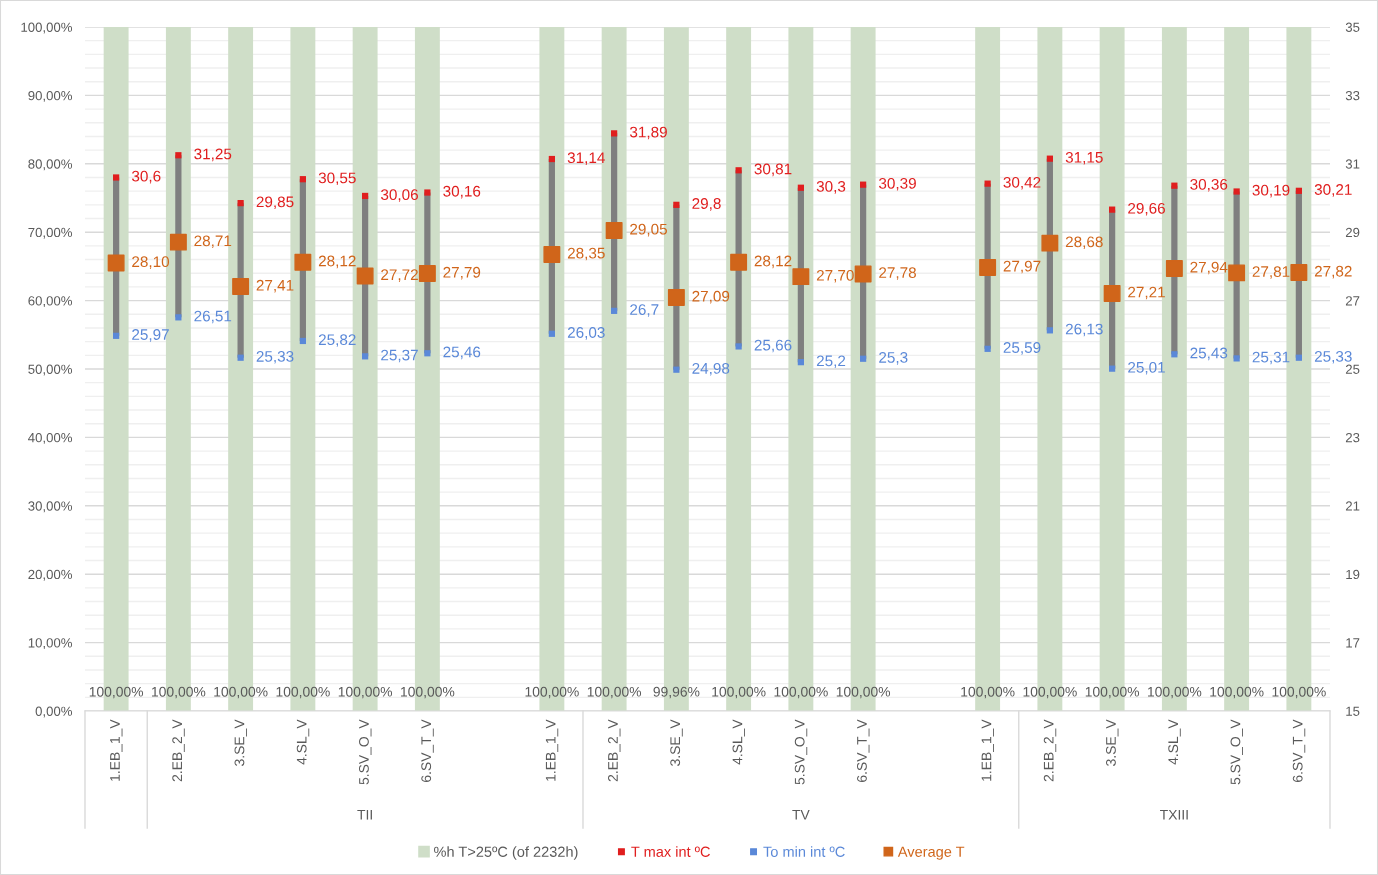 This screenshot has height=875, width=1378. What do you see at coordinates (1333, 190) in the screenshot?
I see `data-label: 30,21` at bounding box center [1333, 190].